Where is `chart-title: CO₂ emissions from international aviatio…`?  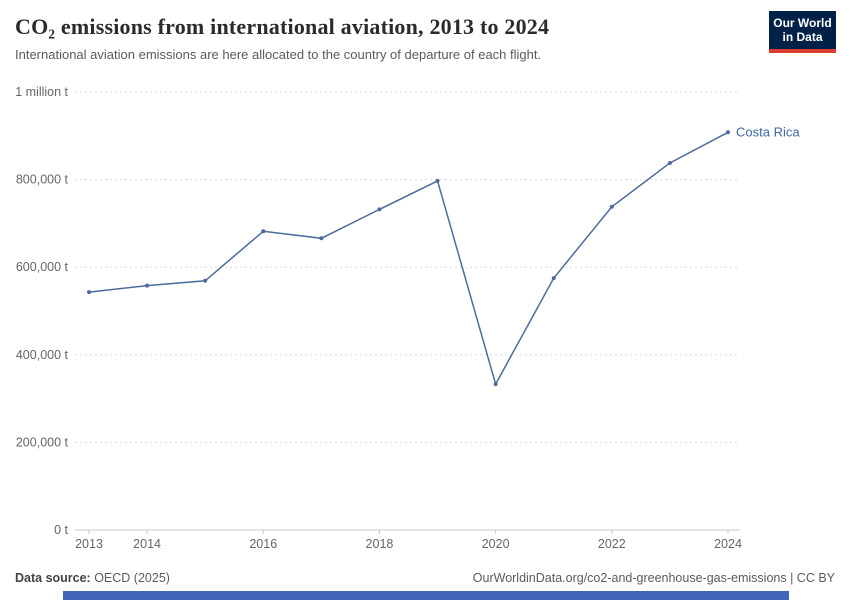
chart-title: CO₂ emissions from international aviatio… is located at coordinates (282, 26).